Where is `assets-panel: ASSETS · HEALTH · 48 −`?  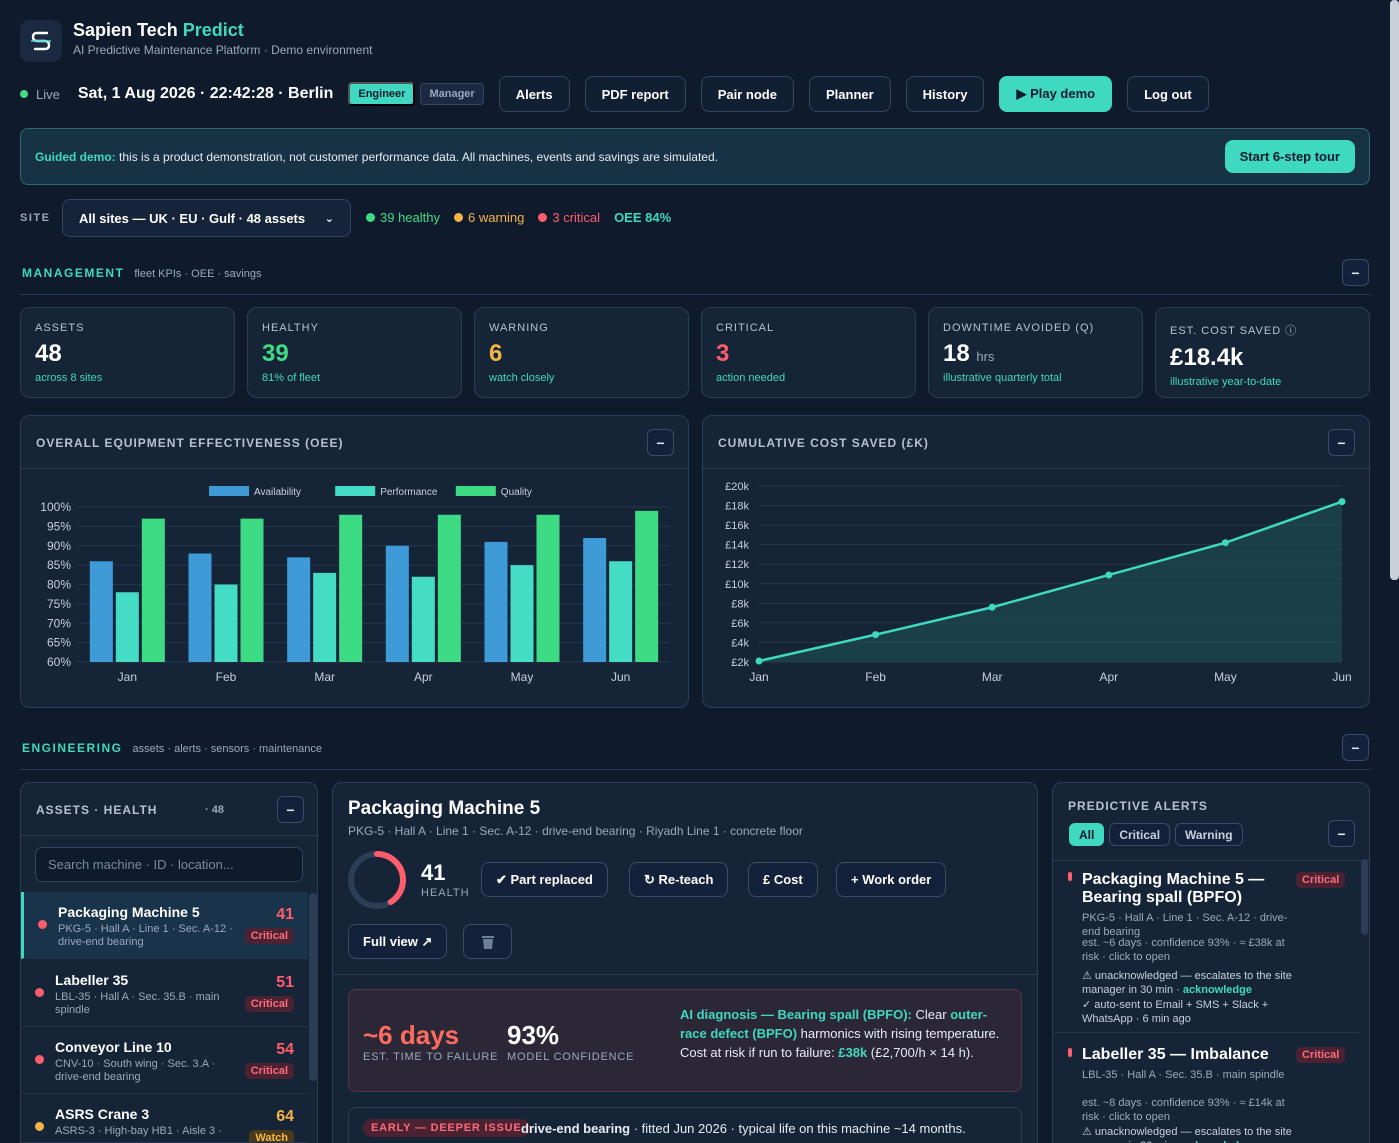
assets-panel: ASSETS · HEALTH · 48 − is located at coordinates (169, 962).